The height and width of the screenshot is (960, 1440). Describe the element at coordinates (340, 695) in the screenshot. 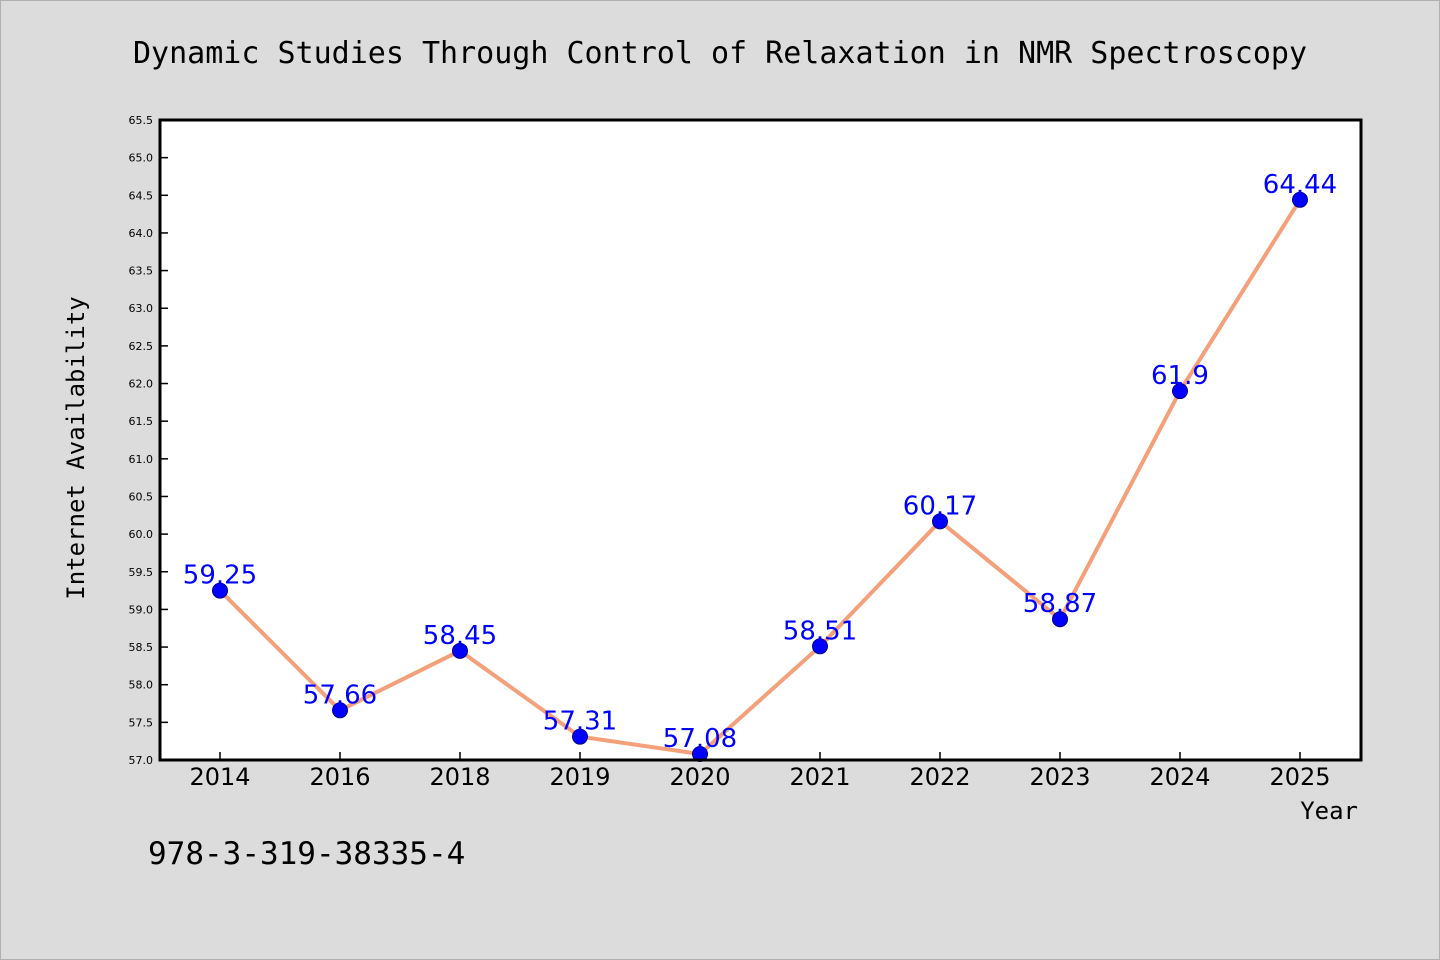

I see `data-label: 57.66` at that location.